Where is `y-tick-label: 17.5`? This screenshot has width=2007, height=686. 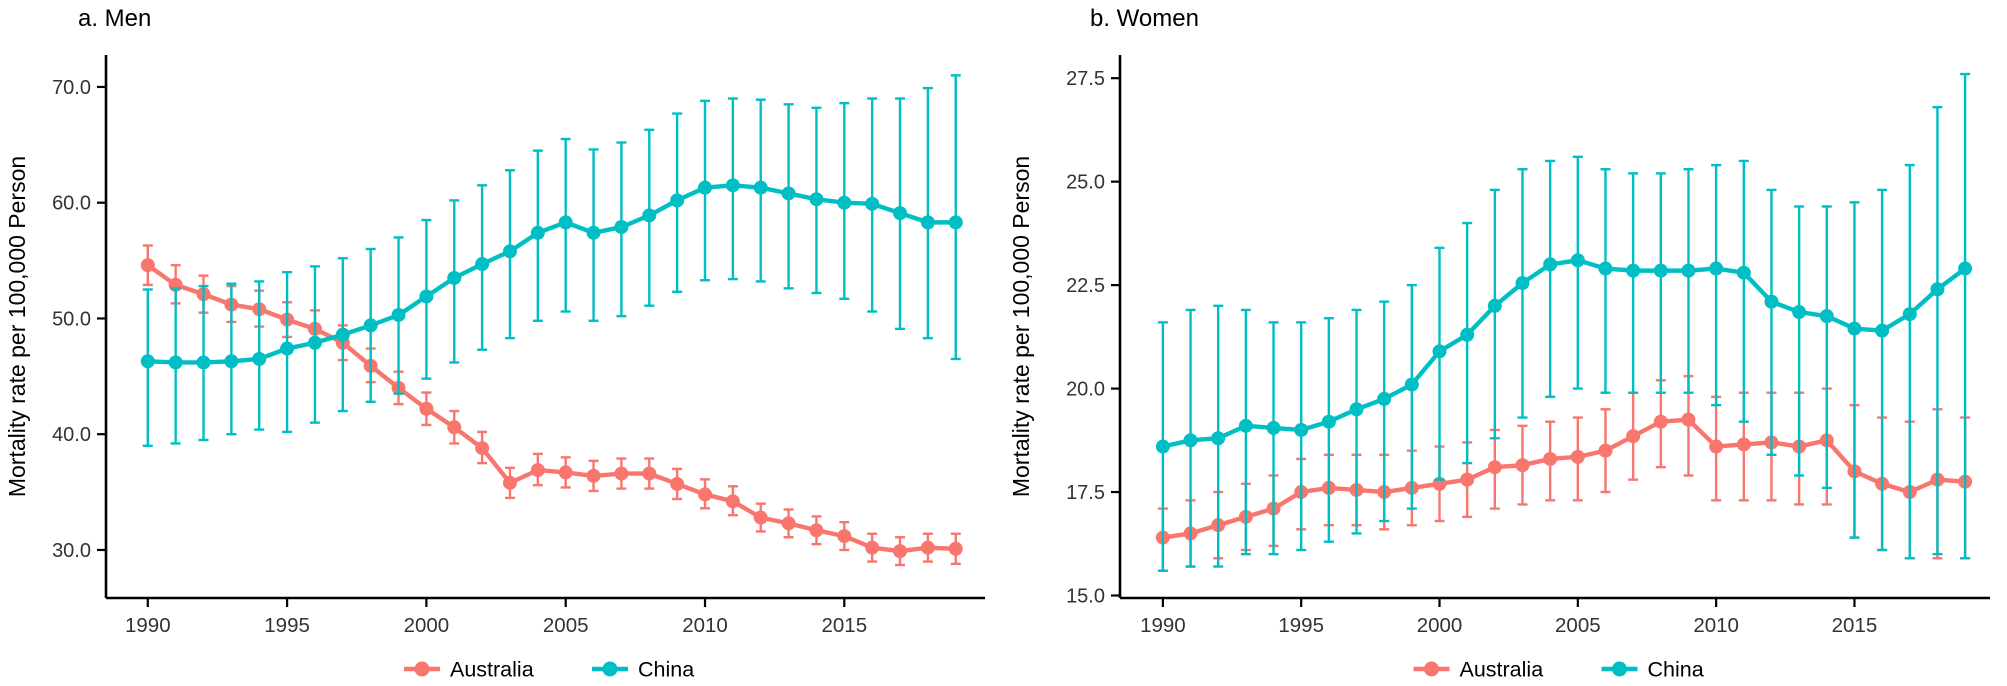 y-tick-label: 17.5 is located at coordinates (1085, 493).